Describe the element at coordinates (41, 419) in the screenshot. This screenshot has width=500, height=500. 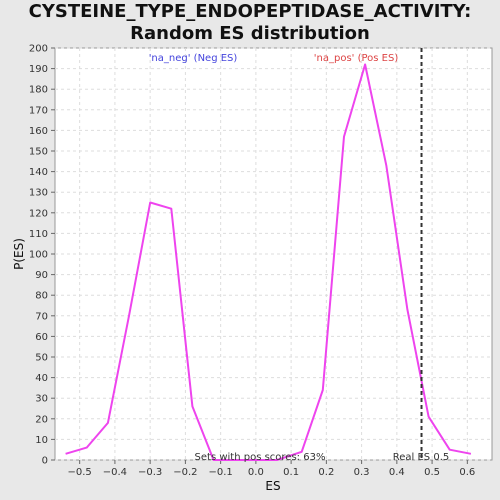
I see `y-tick-label: 20` at that location.